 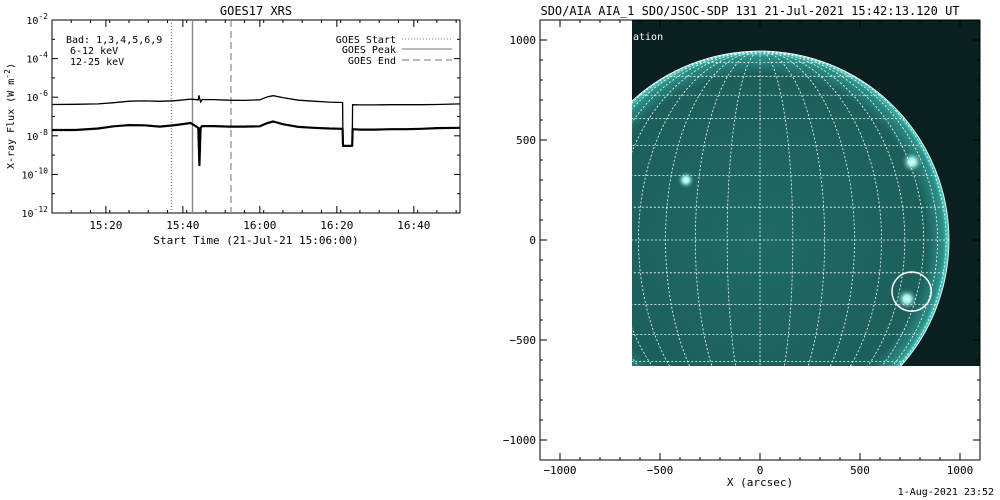 What do you see at coordinates (94, 51) in the screenshot?
I see `energy-band-6-12: 6-12 keV` at bounding box center [94, 51].